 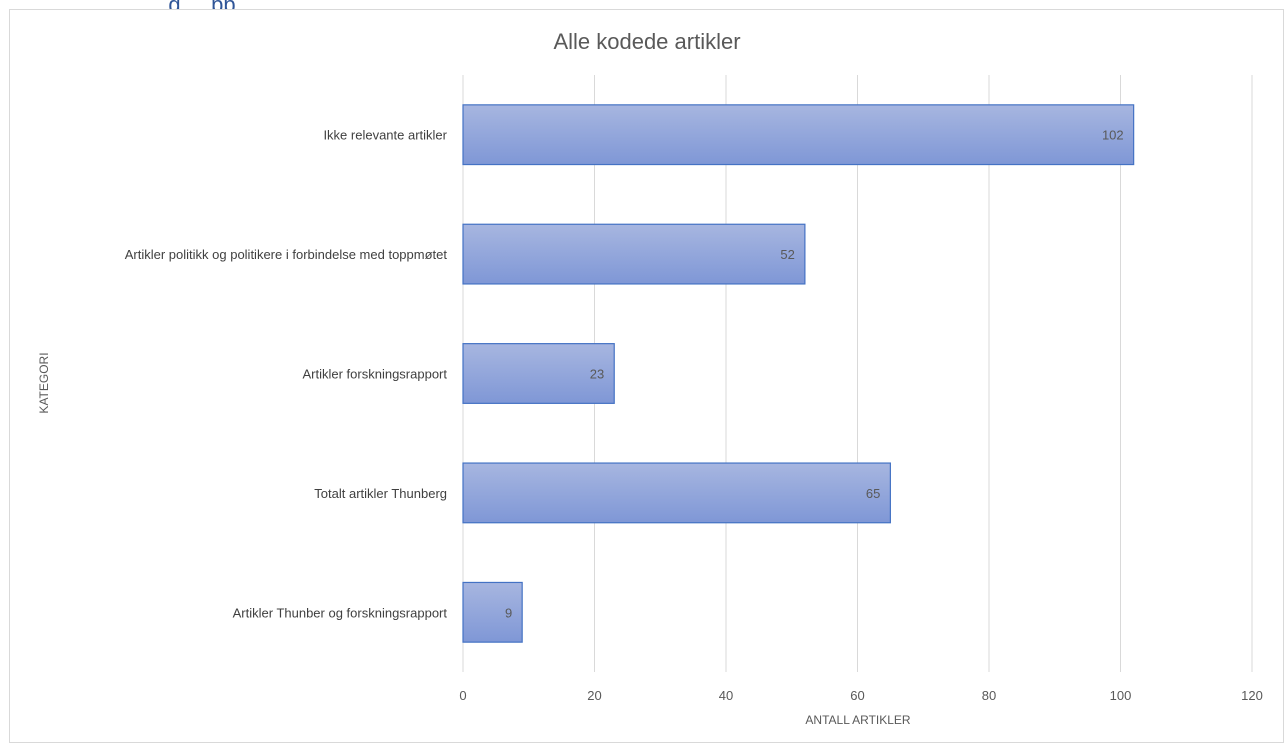 I want to click on x-tick-label: 60, so click(x=857, y=695).